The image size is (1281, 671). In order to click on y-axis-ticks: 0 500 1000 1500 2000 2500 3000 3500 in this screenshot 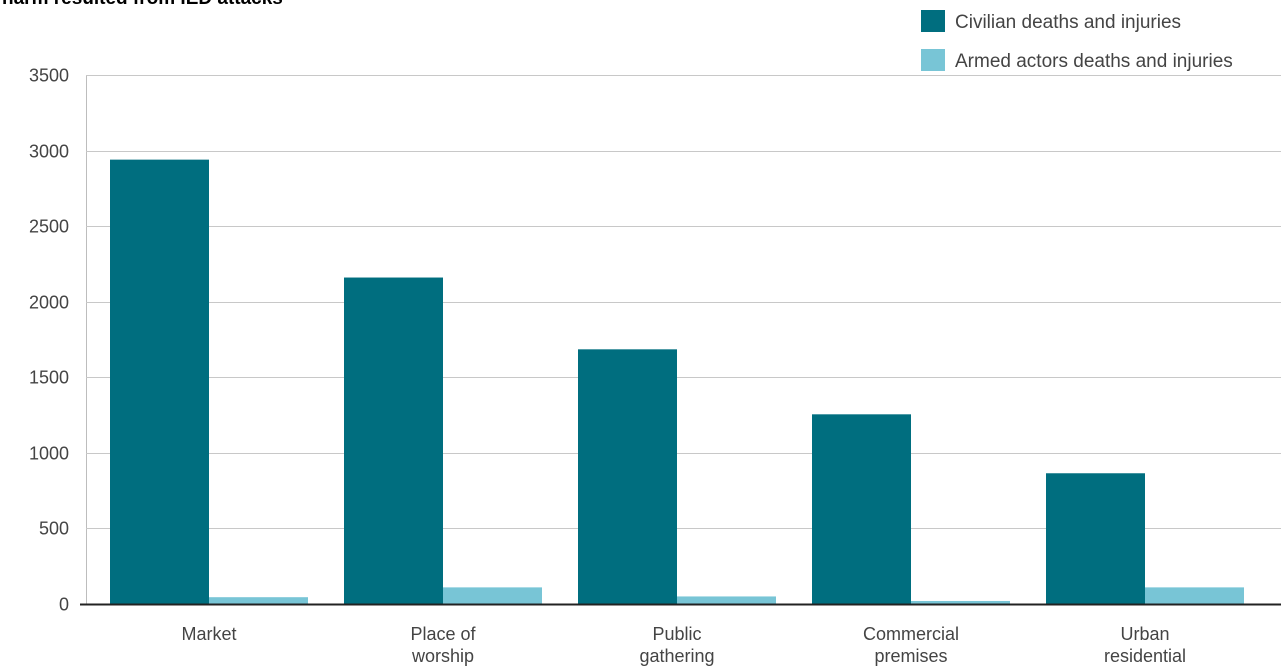, I will do `click(49, 340)`.